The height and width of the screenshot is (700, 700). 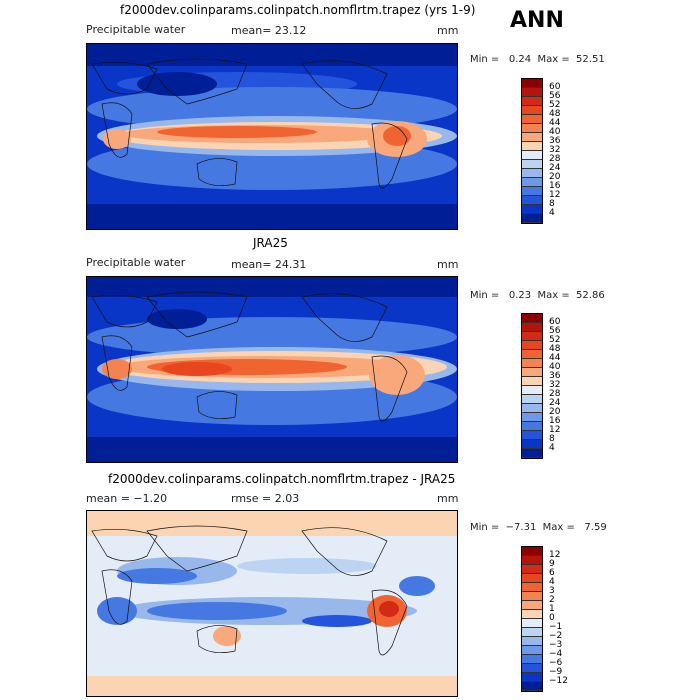 I want to click on colorbar-tick-label: −4, so click(x=556, y=653).